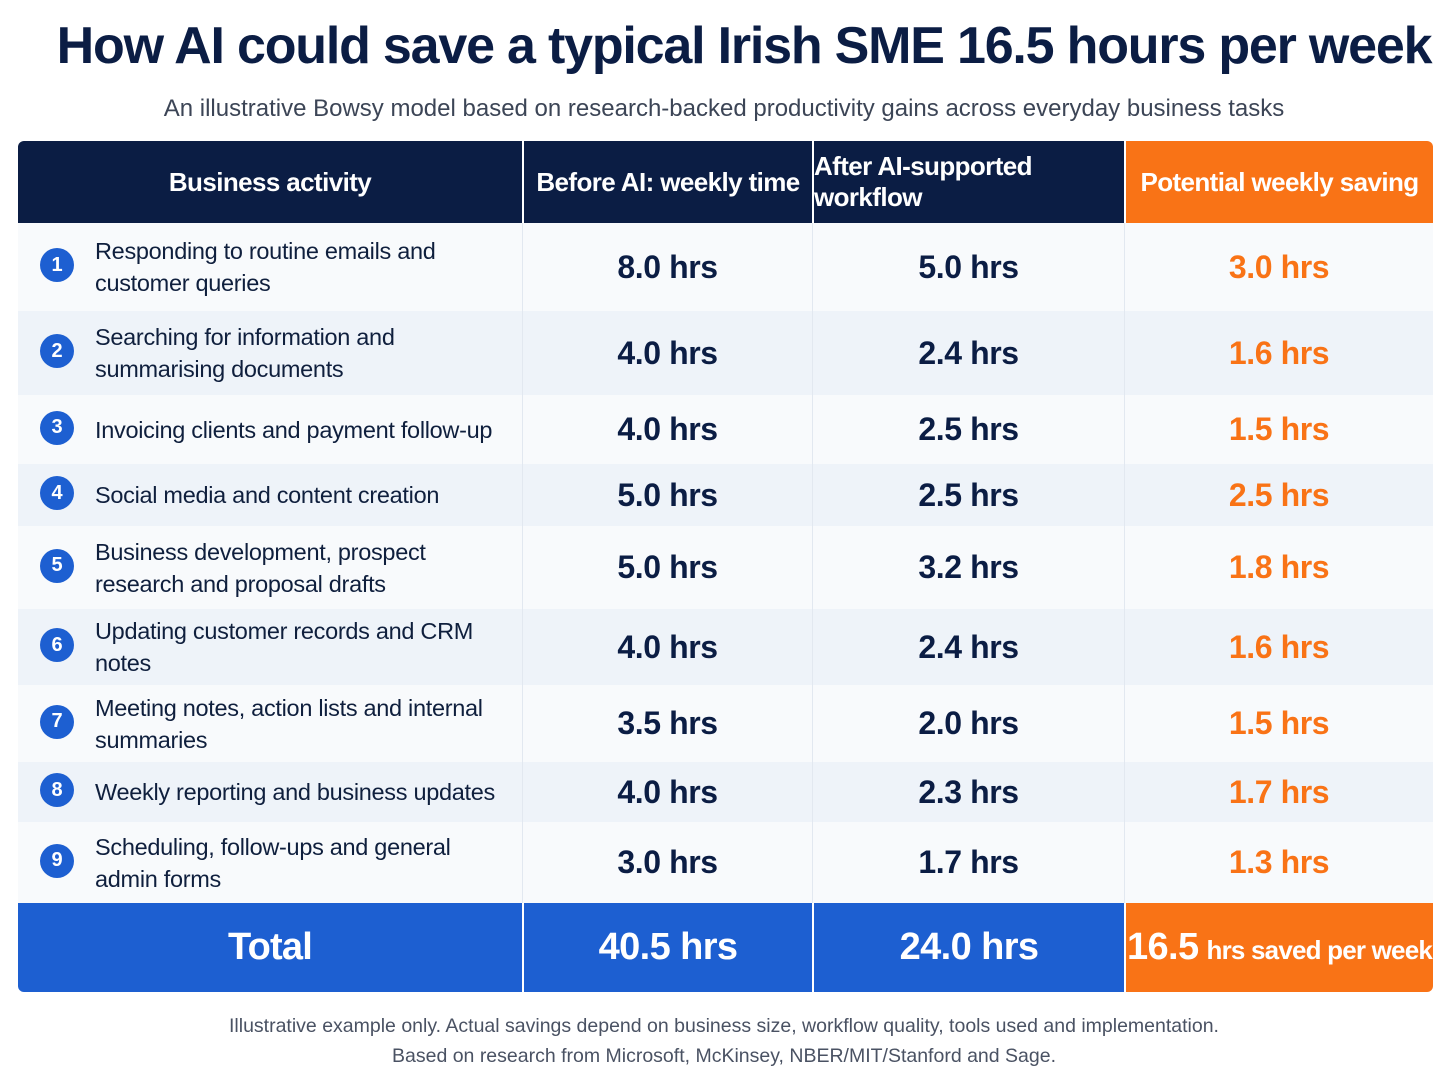  What do you see at coordinates (294, 429) in the screenshot?
I see `activity-label: Invoicing clients and payment follow-up` at bounding box center [294, 429].